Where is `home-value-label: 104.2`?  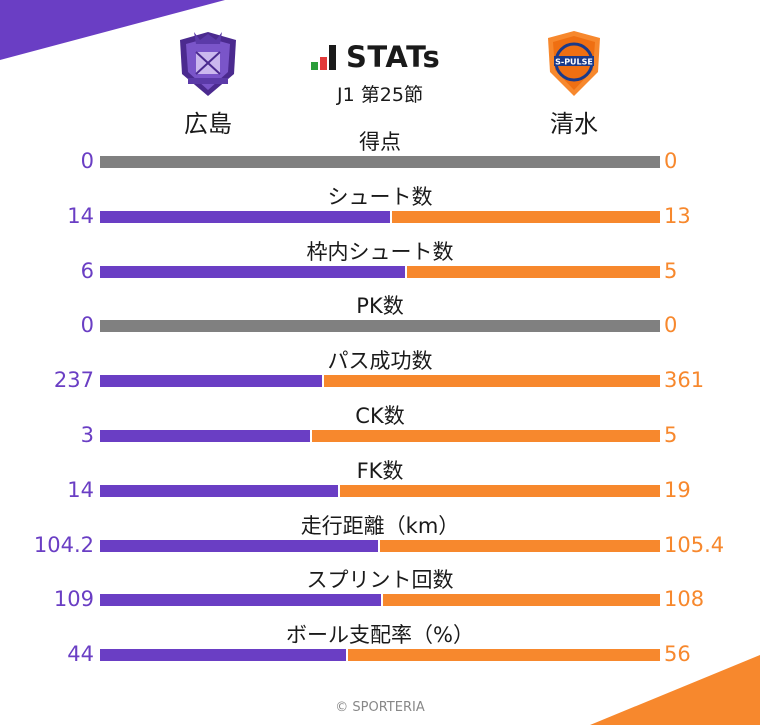
home-value-label: 104.2 is located at coordinates (63, 544).